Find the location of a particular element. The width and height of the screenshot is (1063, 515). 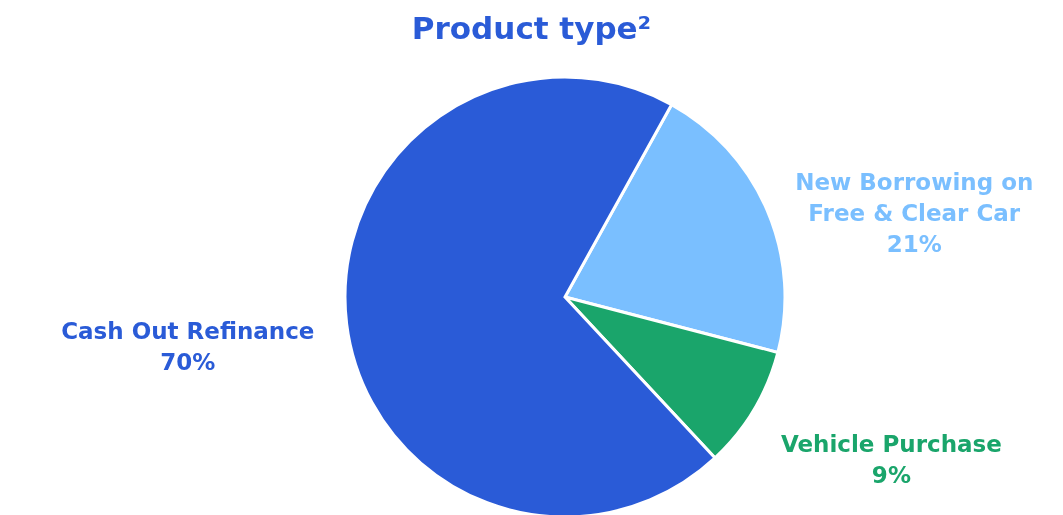

slice-label: Vehicle Purchase is located at coordinates (891, 444).